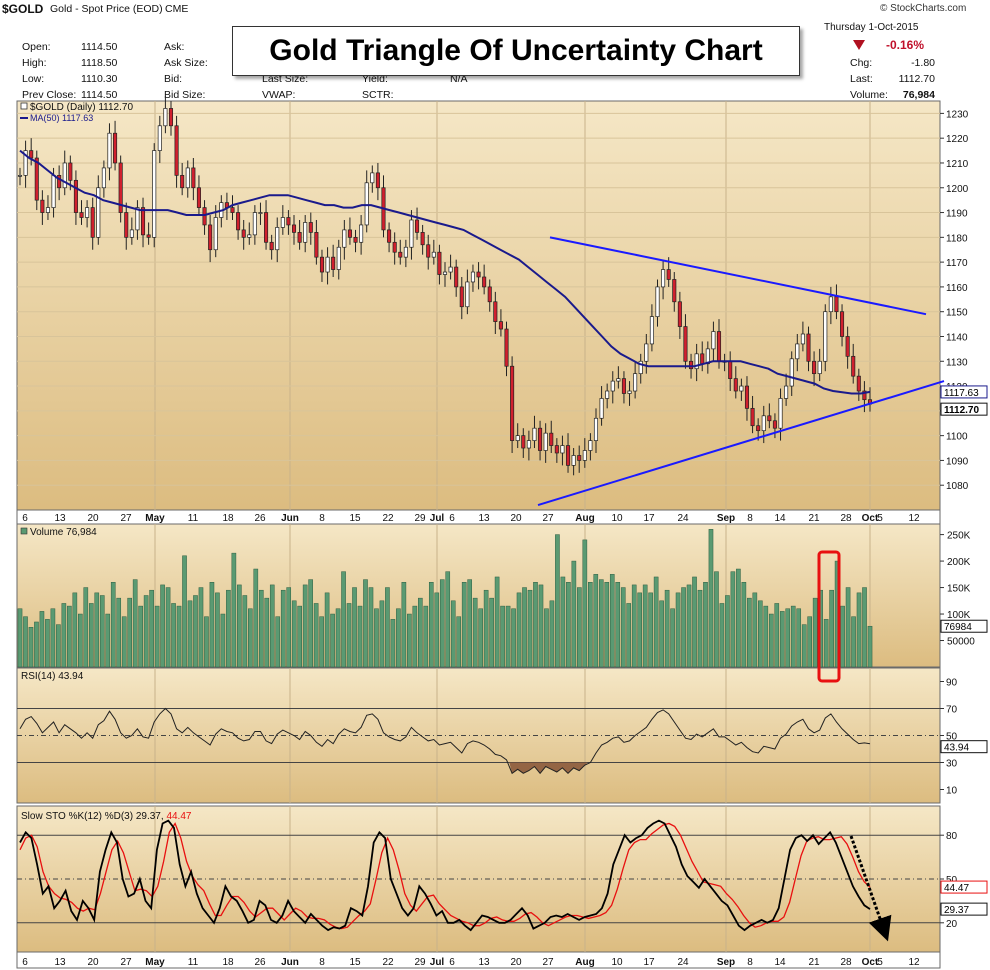 This screenshot has height=970, width=990. Describe the element at coordinates (93, 816) in the screenshot. I see `sto-legend-k: Slow STO %K(12) %D(3) 29.37,` at that location.